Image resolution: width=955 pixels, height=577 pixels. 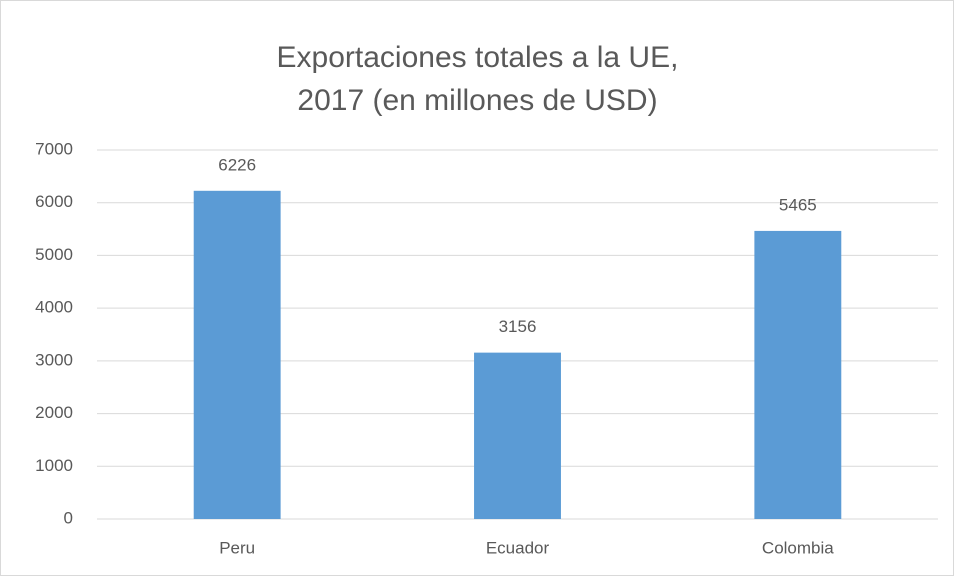 What do you see at coordinates (54, 465) in the screenshot?
I see `y-tick-label: 1000` at bounding box center [54, 465].